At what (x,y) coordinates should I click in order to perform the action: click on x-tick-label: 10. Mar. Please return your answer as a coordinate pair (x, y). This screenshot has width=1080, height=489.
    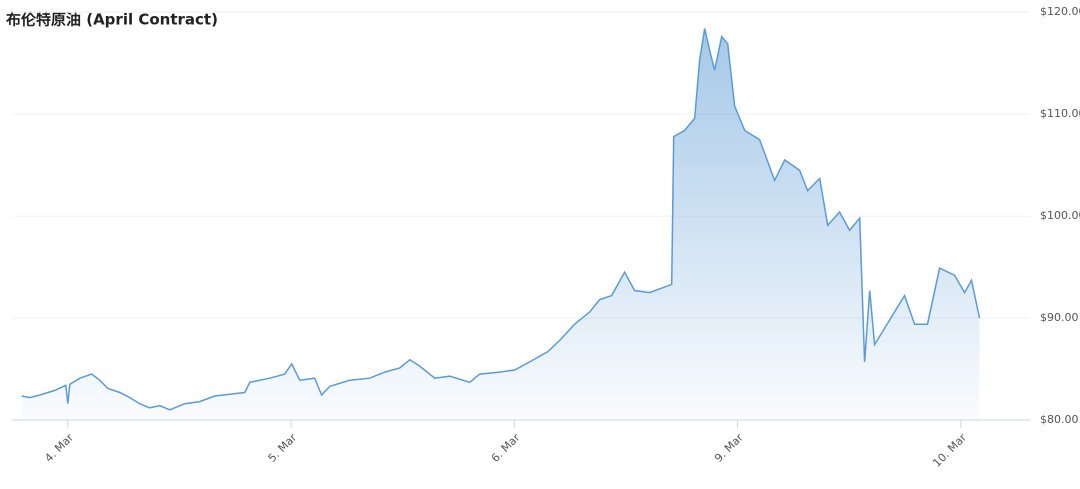
    Looking at the image, I should click on (949, 450).